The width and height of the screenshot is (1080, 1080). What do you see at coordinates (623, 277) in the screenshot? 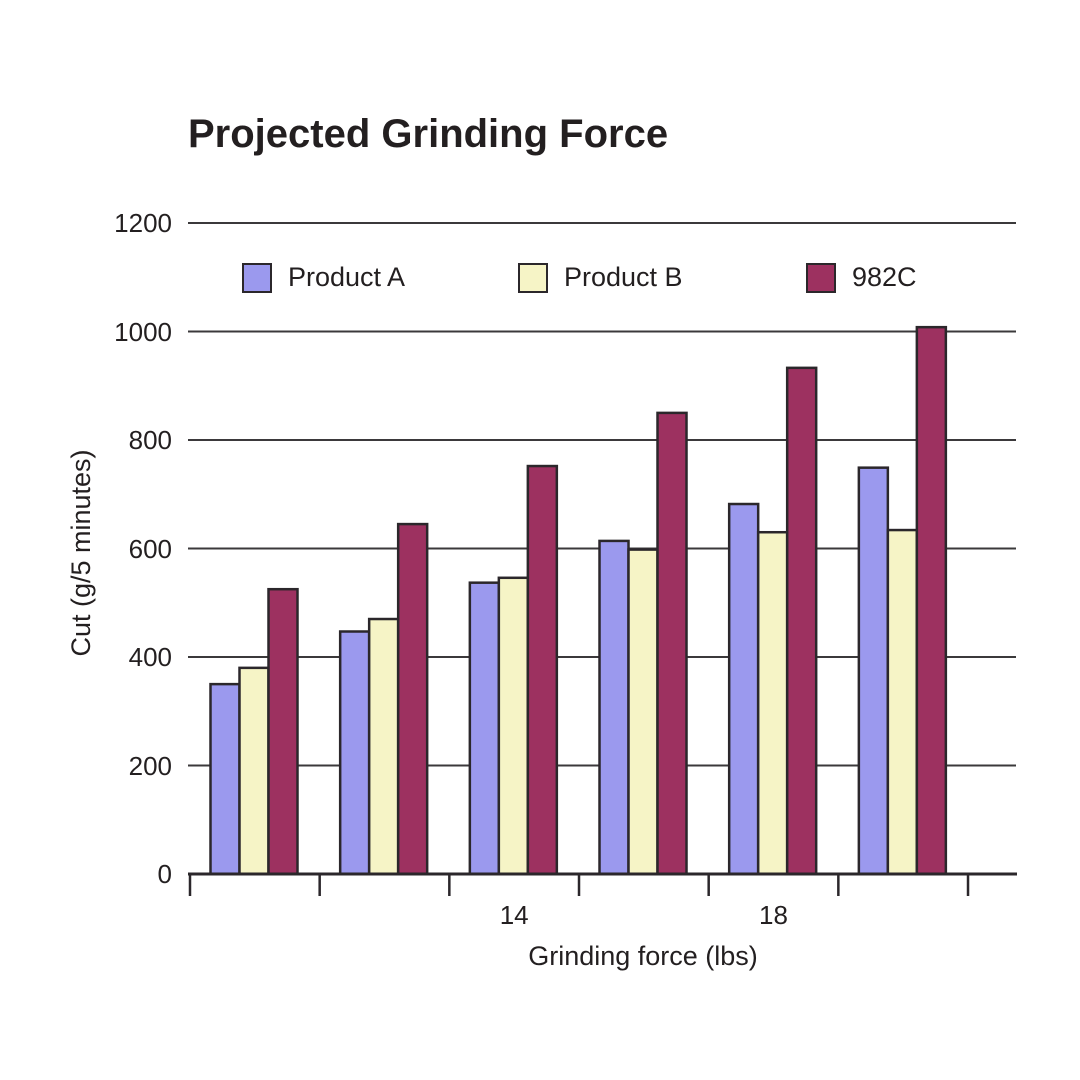
I see `legend-label-2: Product B` at bounding box center [623, 277].